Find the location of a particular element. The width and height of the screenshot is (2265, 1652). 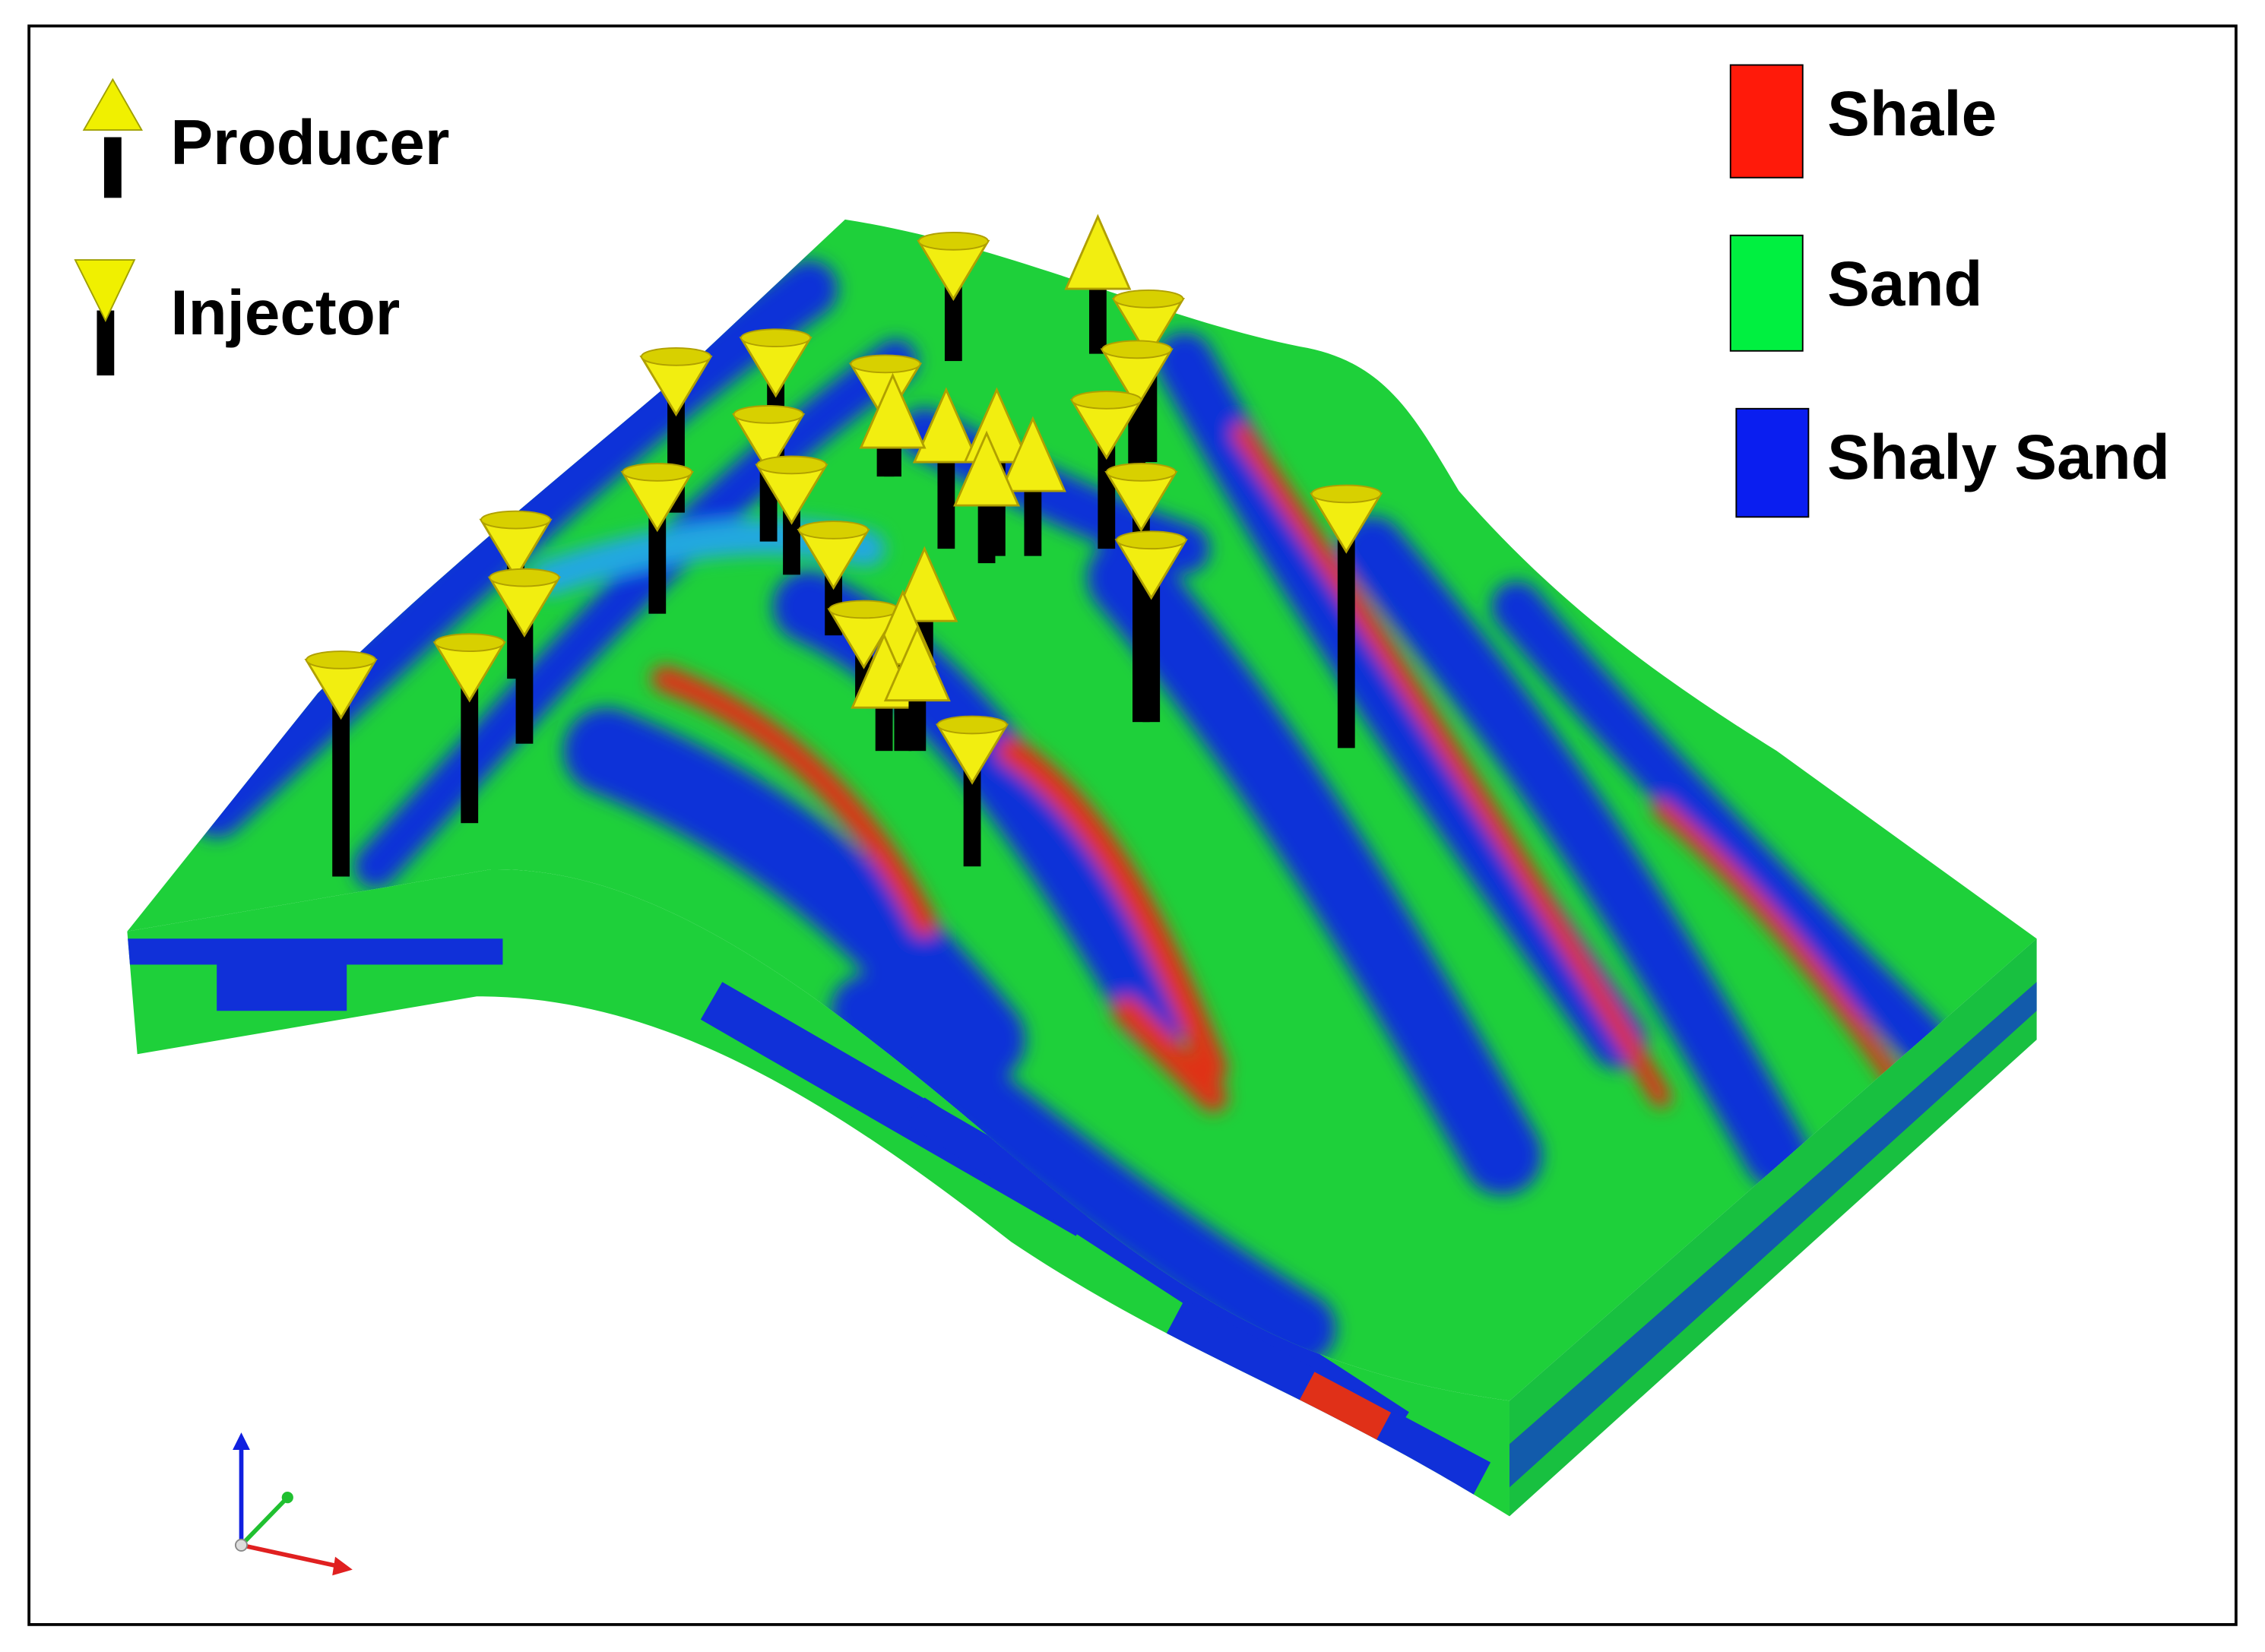

legend-label: Injector is located at coordinates (285, 312).